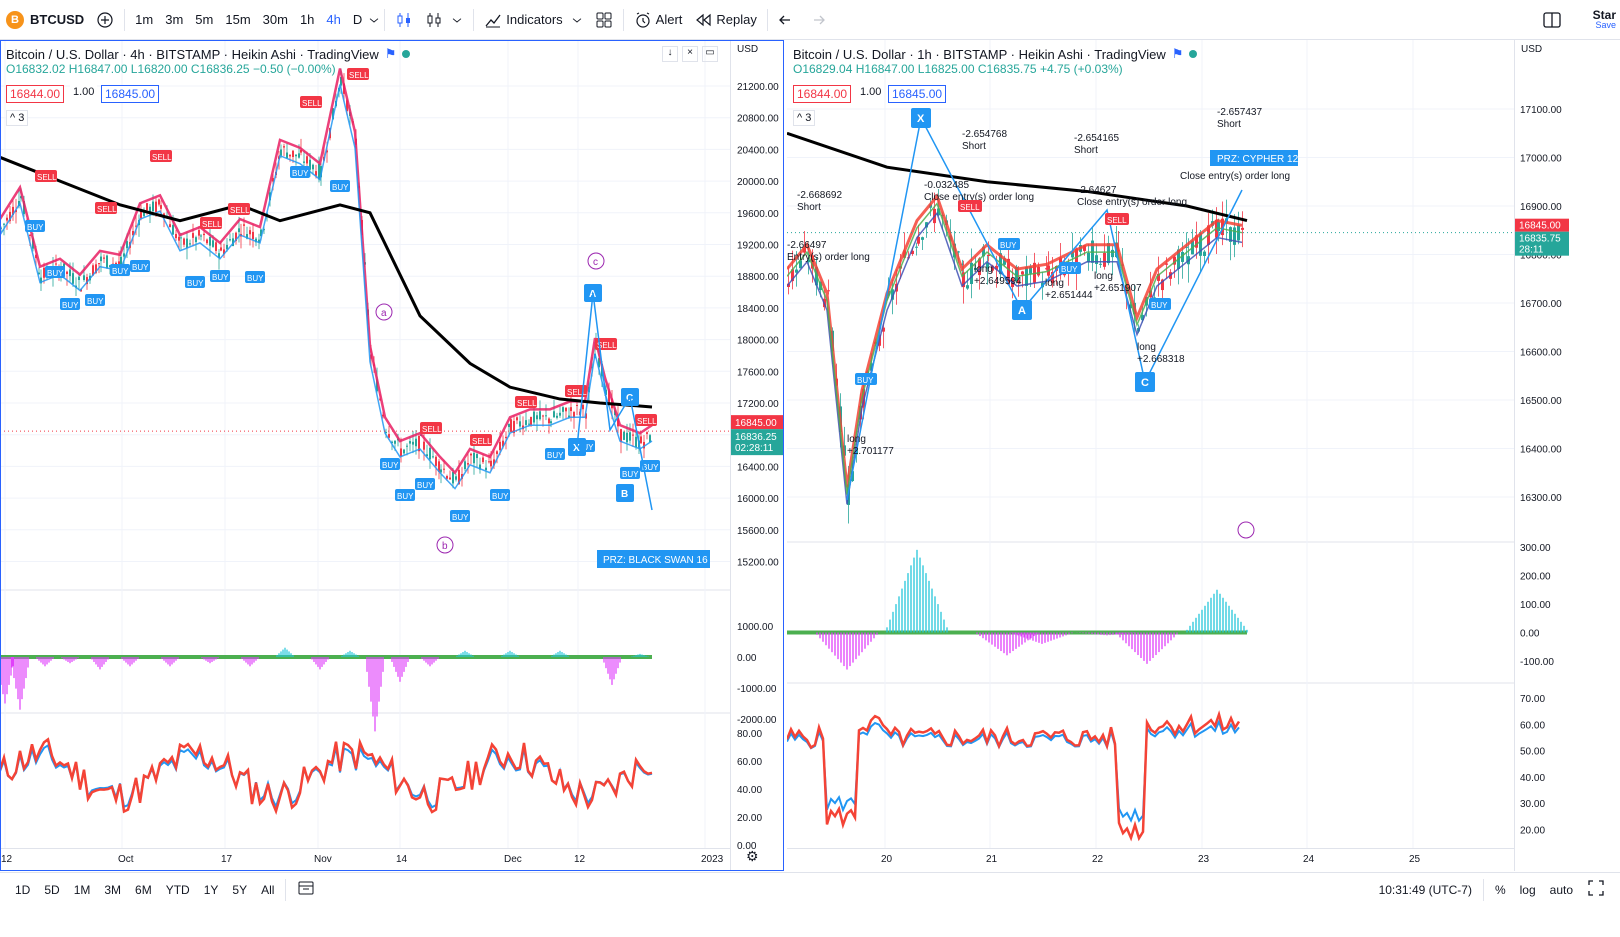 Image resolution: width=1620 pixels, height=937 pixels. I want to click on timeframe-d: D, so click(357, 19).